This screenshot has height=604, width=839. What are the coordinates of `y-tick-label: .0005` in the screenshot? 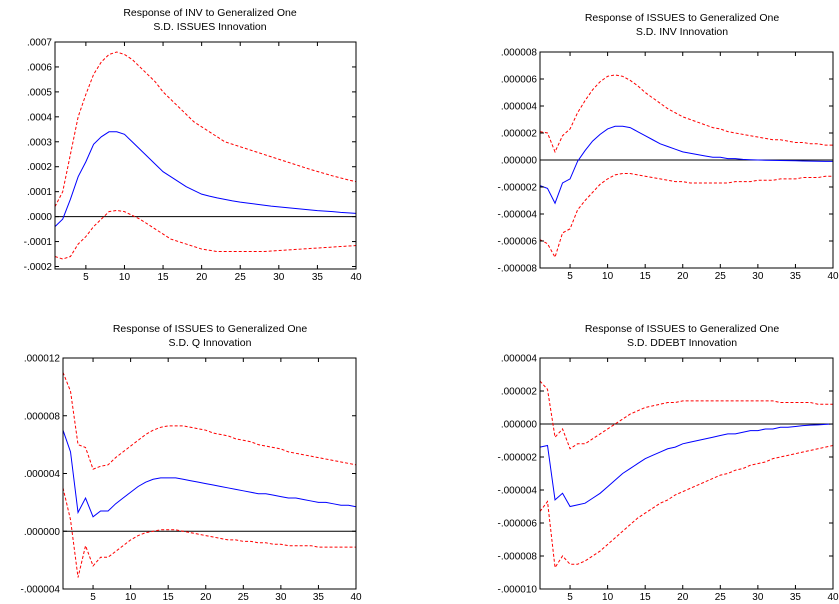 It's located at (39, 92).